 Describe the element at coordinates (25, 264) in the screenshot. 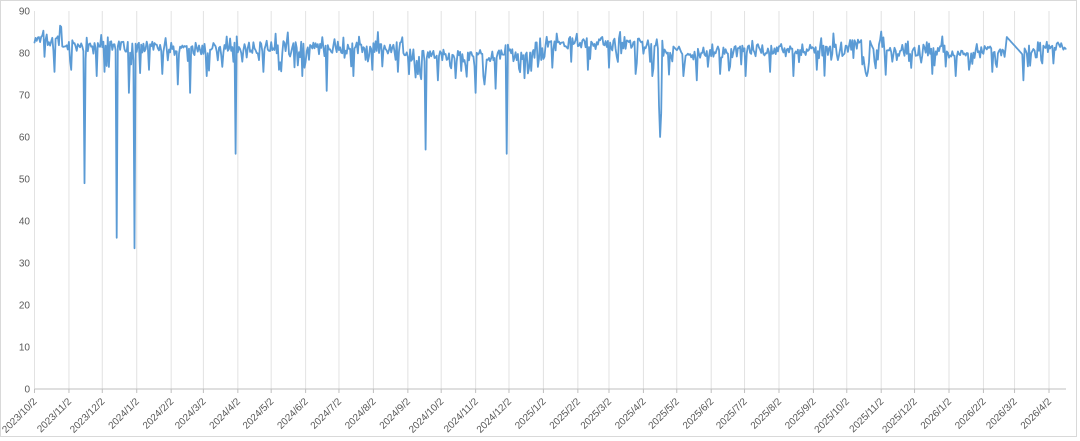

I see `y-tick-label: 30` at that location.